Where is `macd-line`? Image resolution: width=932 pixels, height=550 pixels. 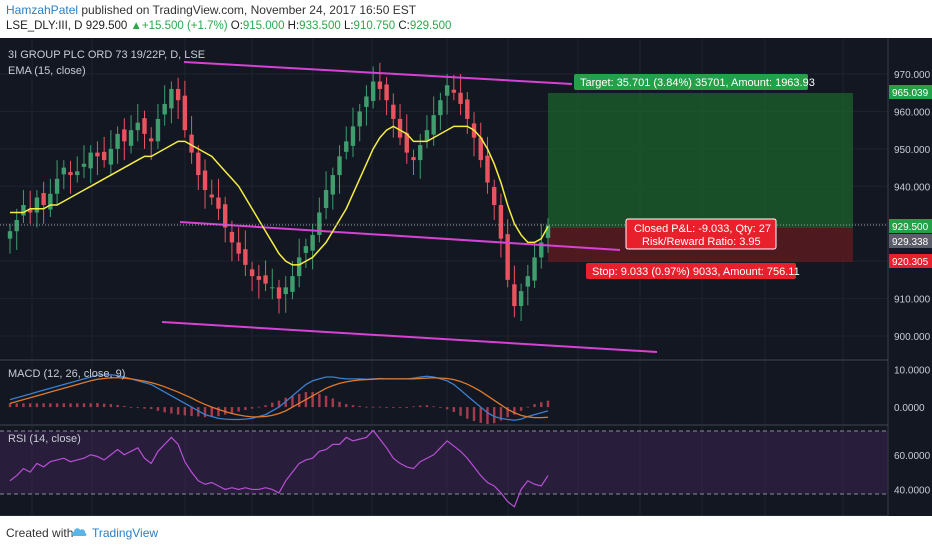 macd-line is located at coordinates (279, 397).